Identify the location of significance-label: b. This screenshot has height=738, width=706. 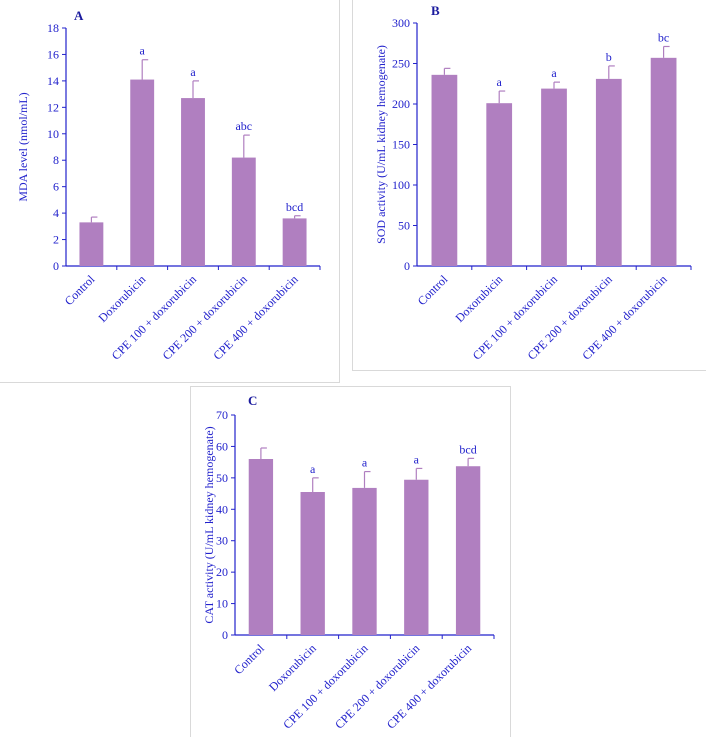
(609, 57).